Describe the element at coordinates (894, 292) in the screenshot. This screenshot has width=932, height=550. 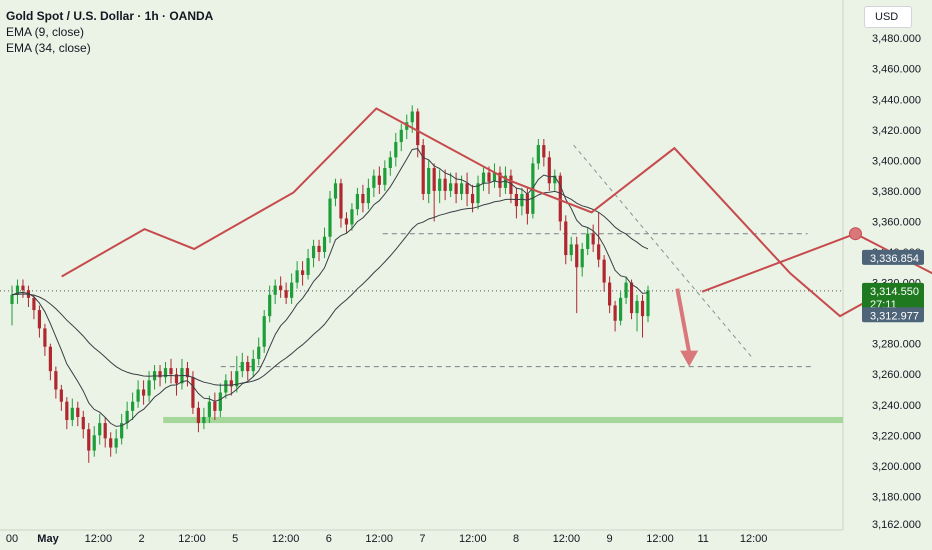
I see `last-price-badge-text: 3,314.550` at that location.